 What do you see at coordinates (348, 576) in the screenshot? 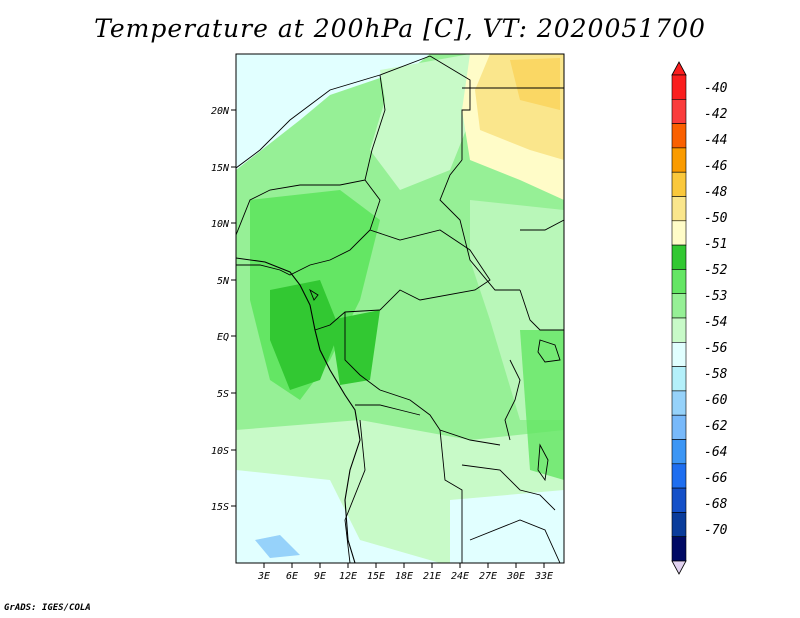
I see `lon-tick-label: 12E` at bounding box center [348, 576].